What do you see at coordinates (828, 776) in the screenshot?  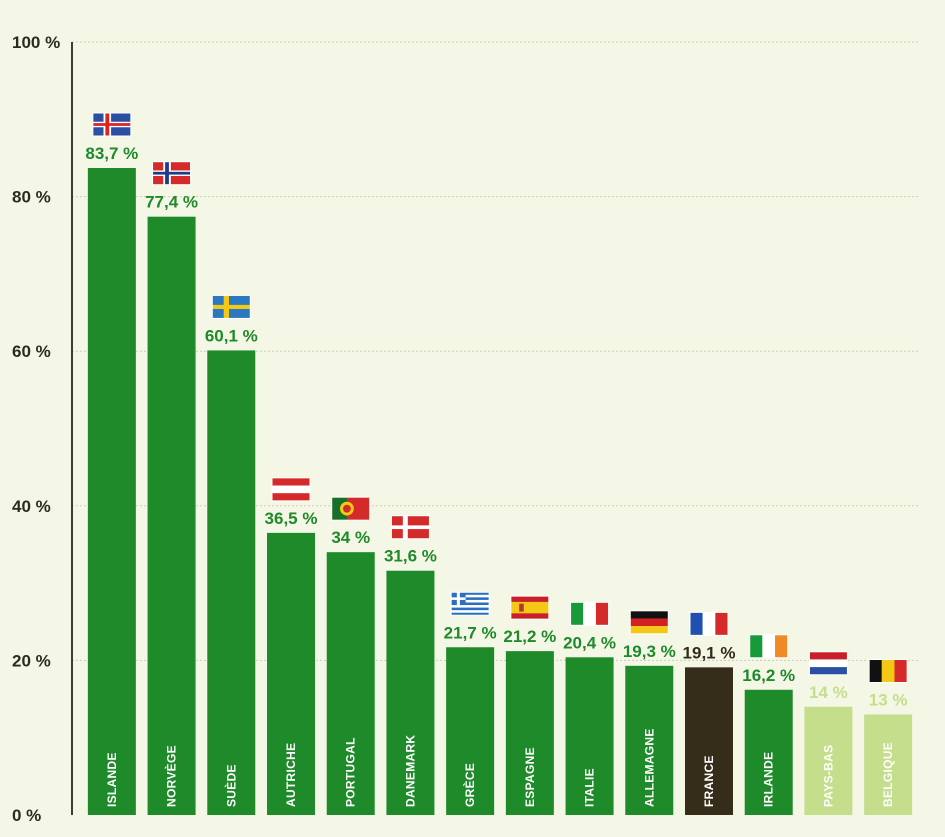 I see `category-label: PAYS-BAS` at bounding box center [828, 776].